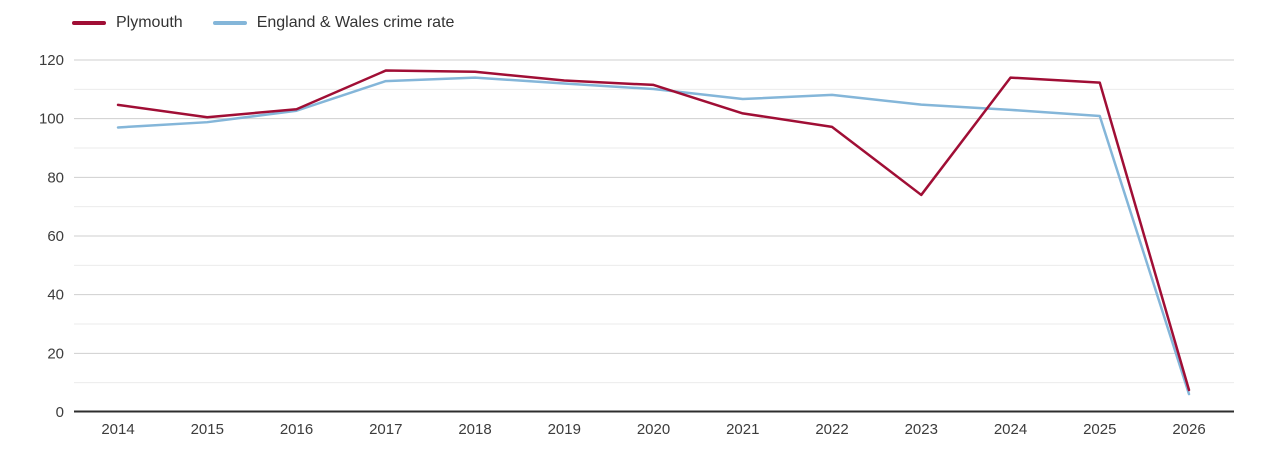 The width and height of the screenshot is (1270, 450). Describe the element at coordinates (564, 429) in the screenshot. I see `x-tick-label: 2019` at that location.